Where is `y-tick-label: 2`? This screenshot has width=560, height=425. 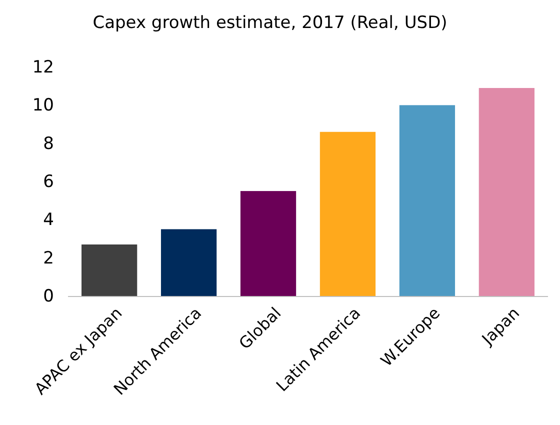
y-tick-label: 2 is located at coordinates (48, 258).